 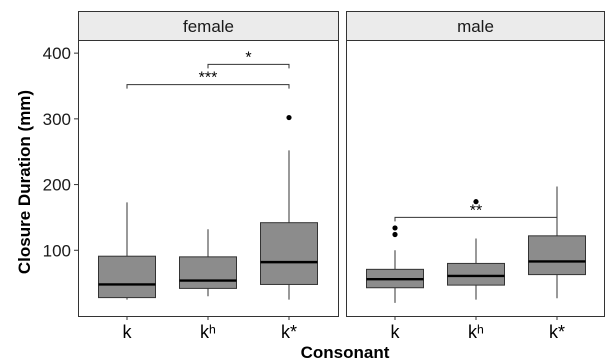 What do you see at coordinates (24, 182) in the screenshot?
I see `y-axis-title: Closure Duration (mm)` at bounding box center [24, 182].